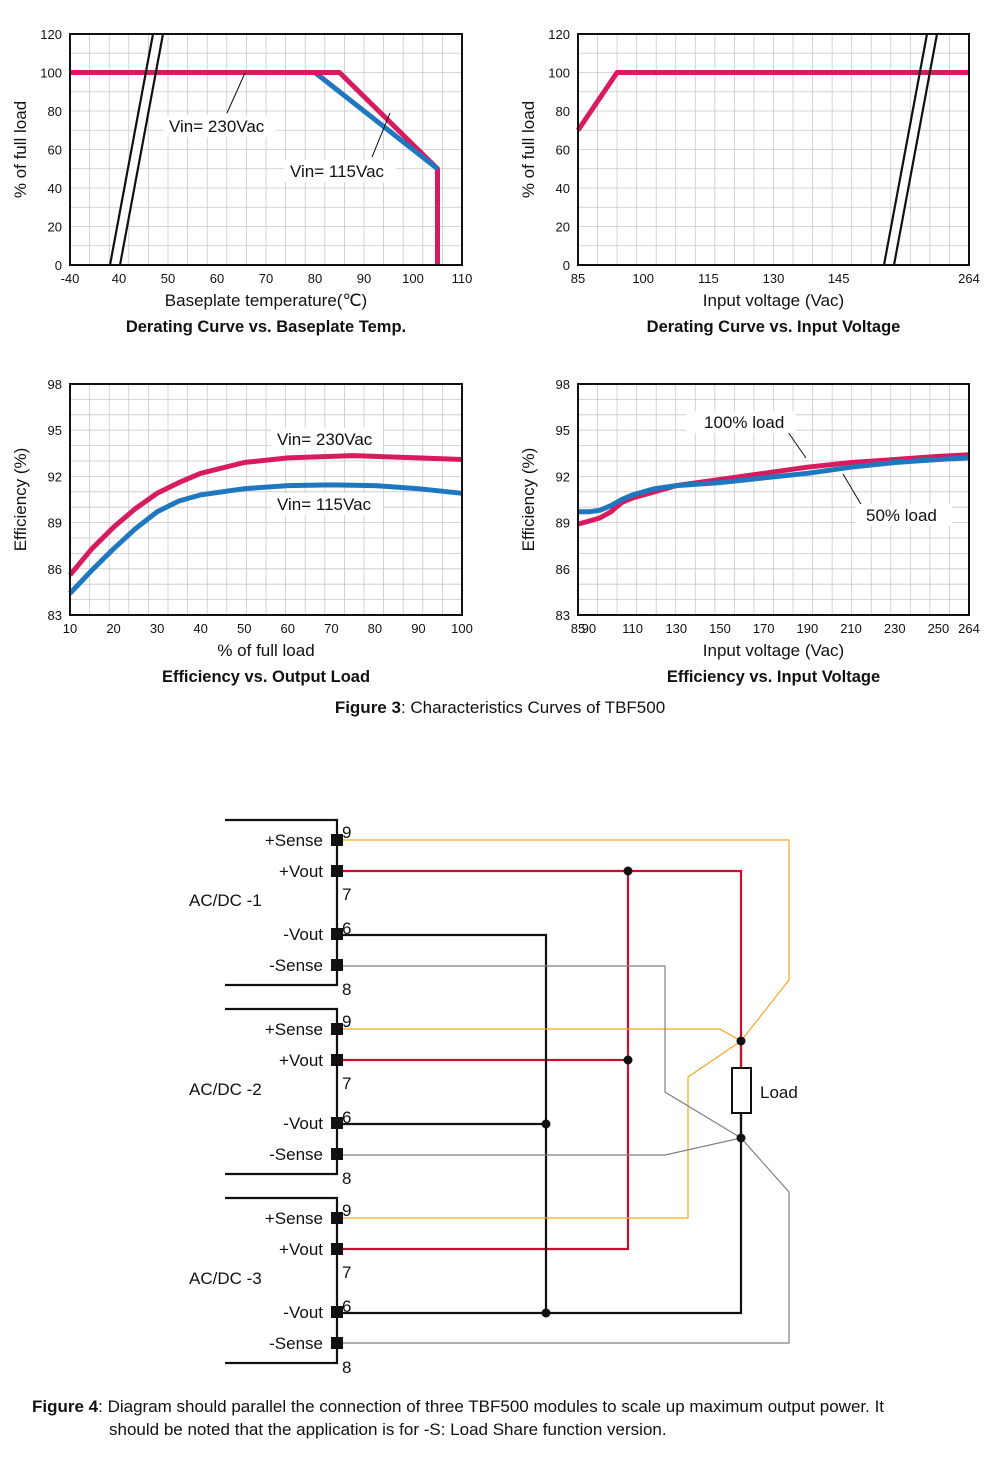 The height and width of the screenshot is (1469, 1000). Describe the element at coordinates (55, 150) in the screenshot. I see `y-tick-label: 60` at that location.